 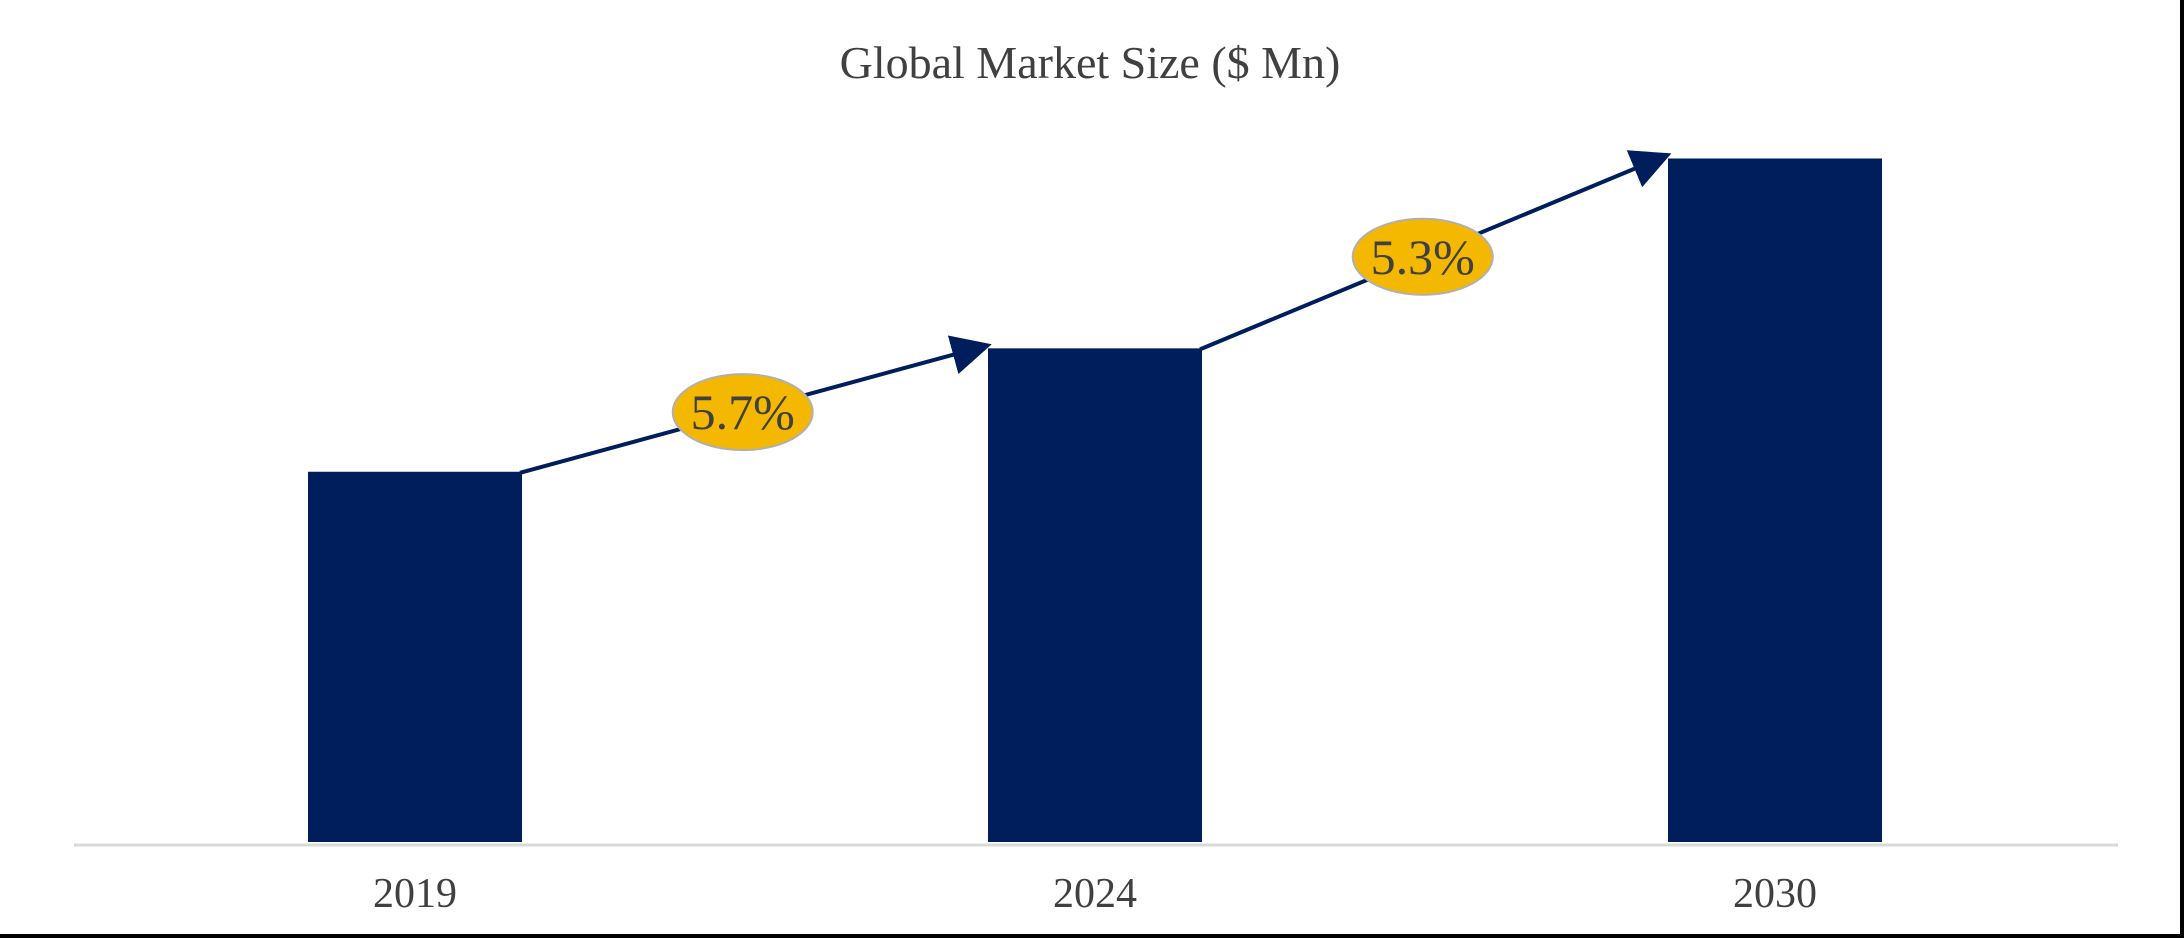 I want to click on growth-badge-2024-2030: 5.3%, so click(x=1422, y=256).